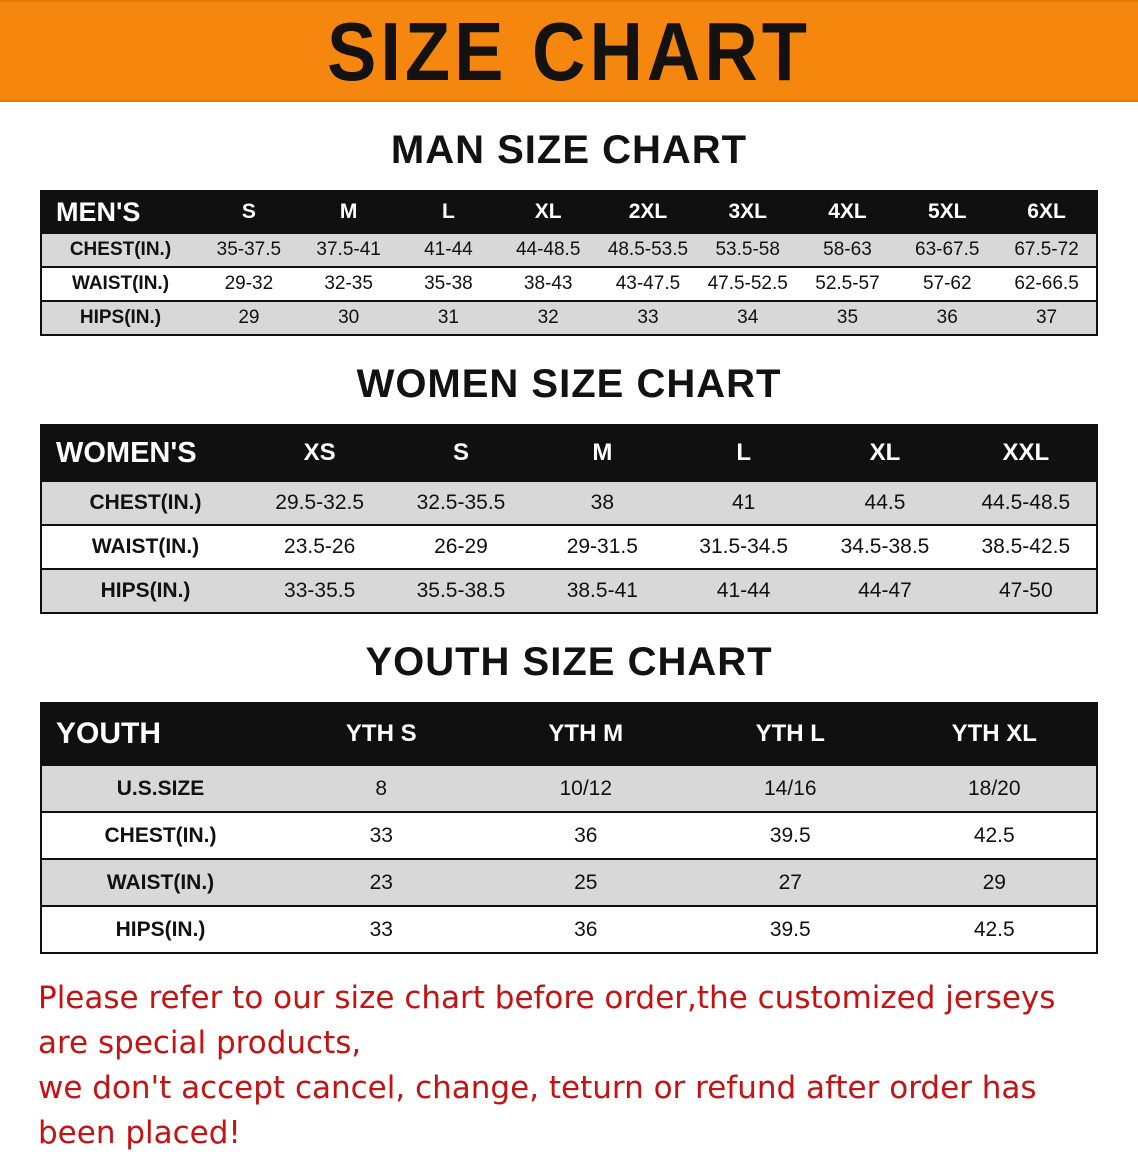 Image resolution: width=1138 pixels, height=1156 pixels. What do you see at coordinates (947, 249) in the screenshot?
I see `size-value-cell: 63-67.5` at bounding box center [947, 249].